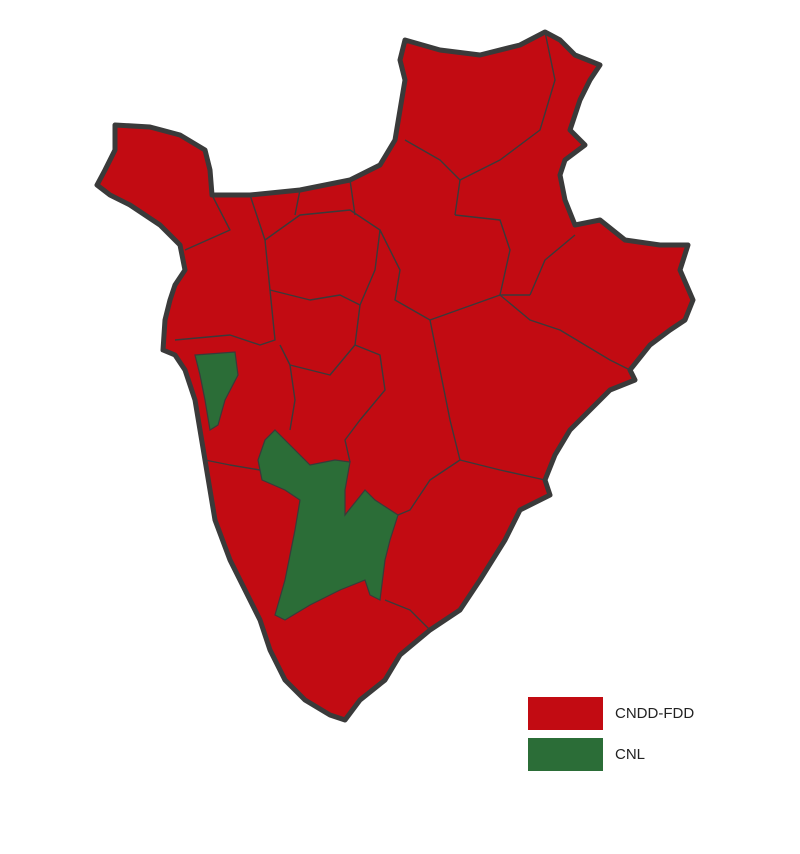 The width and height of the screenshot is (800, 854). What do you see at coordinates (630, 754) in the screenshot?
I see `legend-label: CNL` at bounding box center [630, 754].